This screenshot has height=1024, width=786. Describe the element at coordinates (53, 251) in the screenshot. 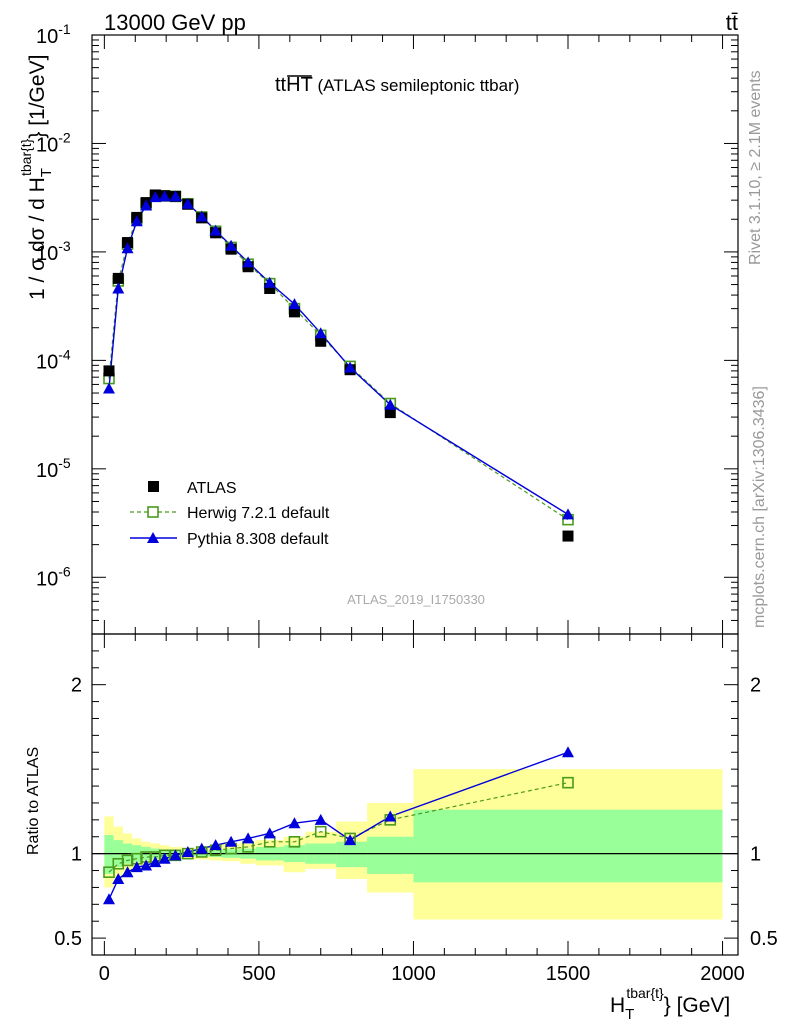

I see `y-tick-label: 10⁻³` at that location.